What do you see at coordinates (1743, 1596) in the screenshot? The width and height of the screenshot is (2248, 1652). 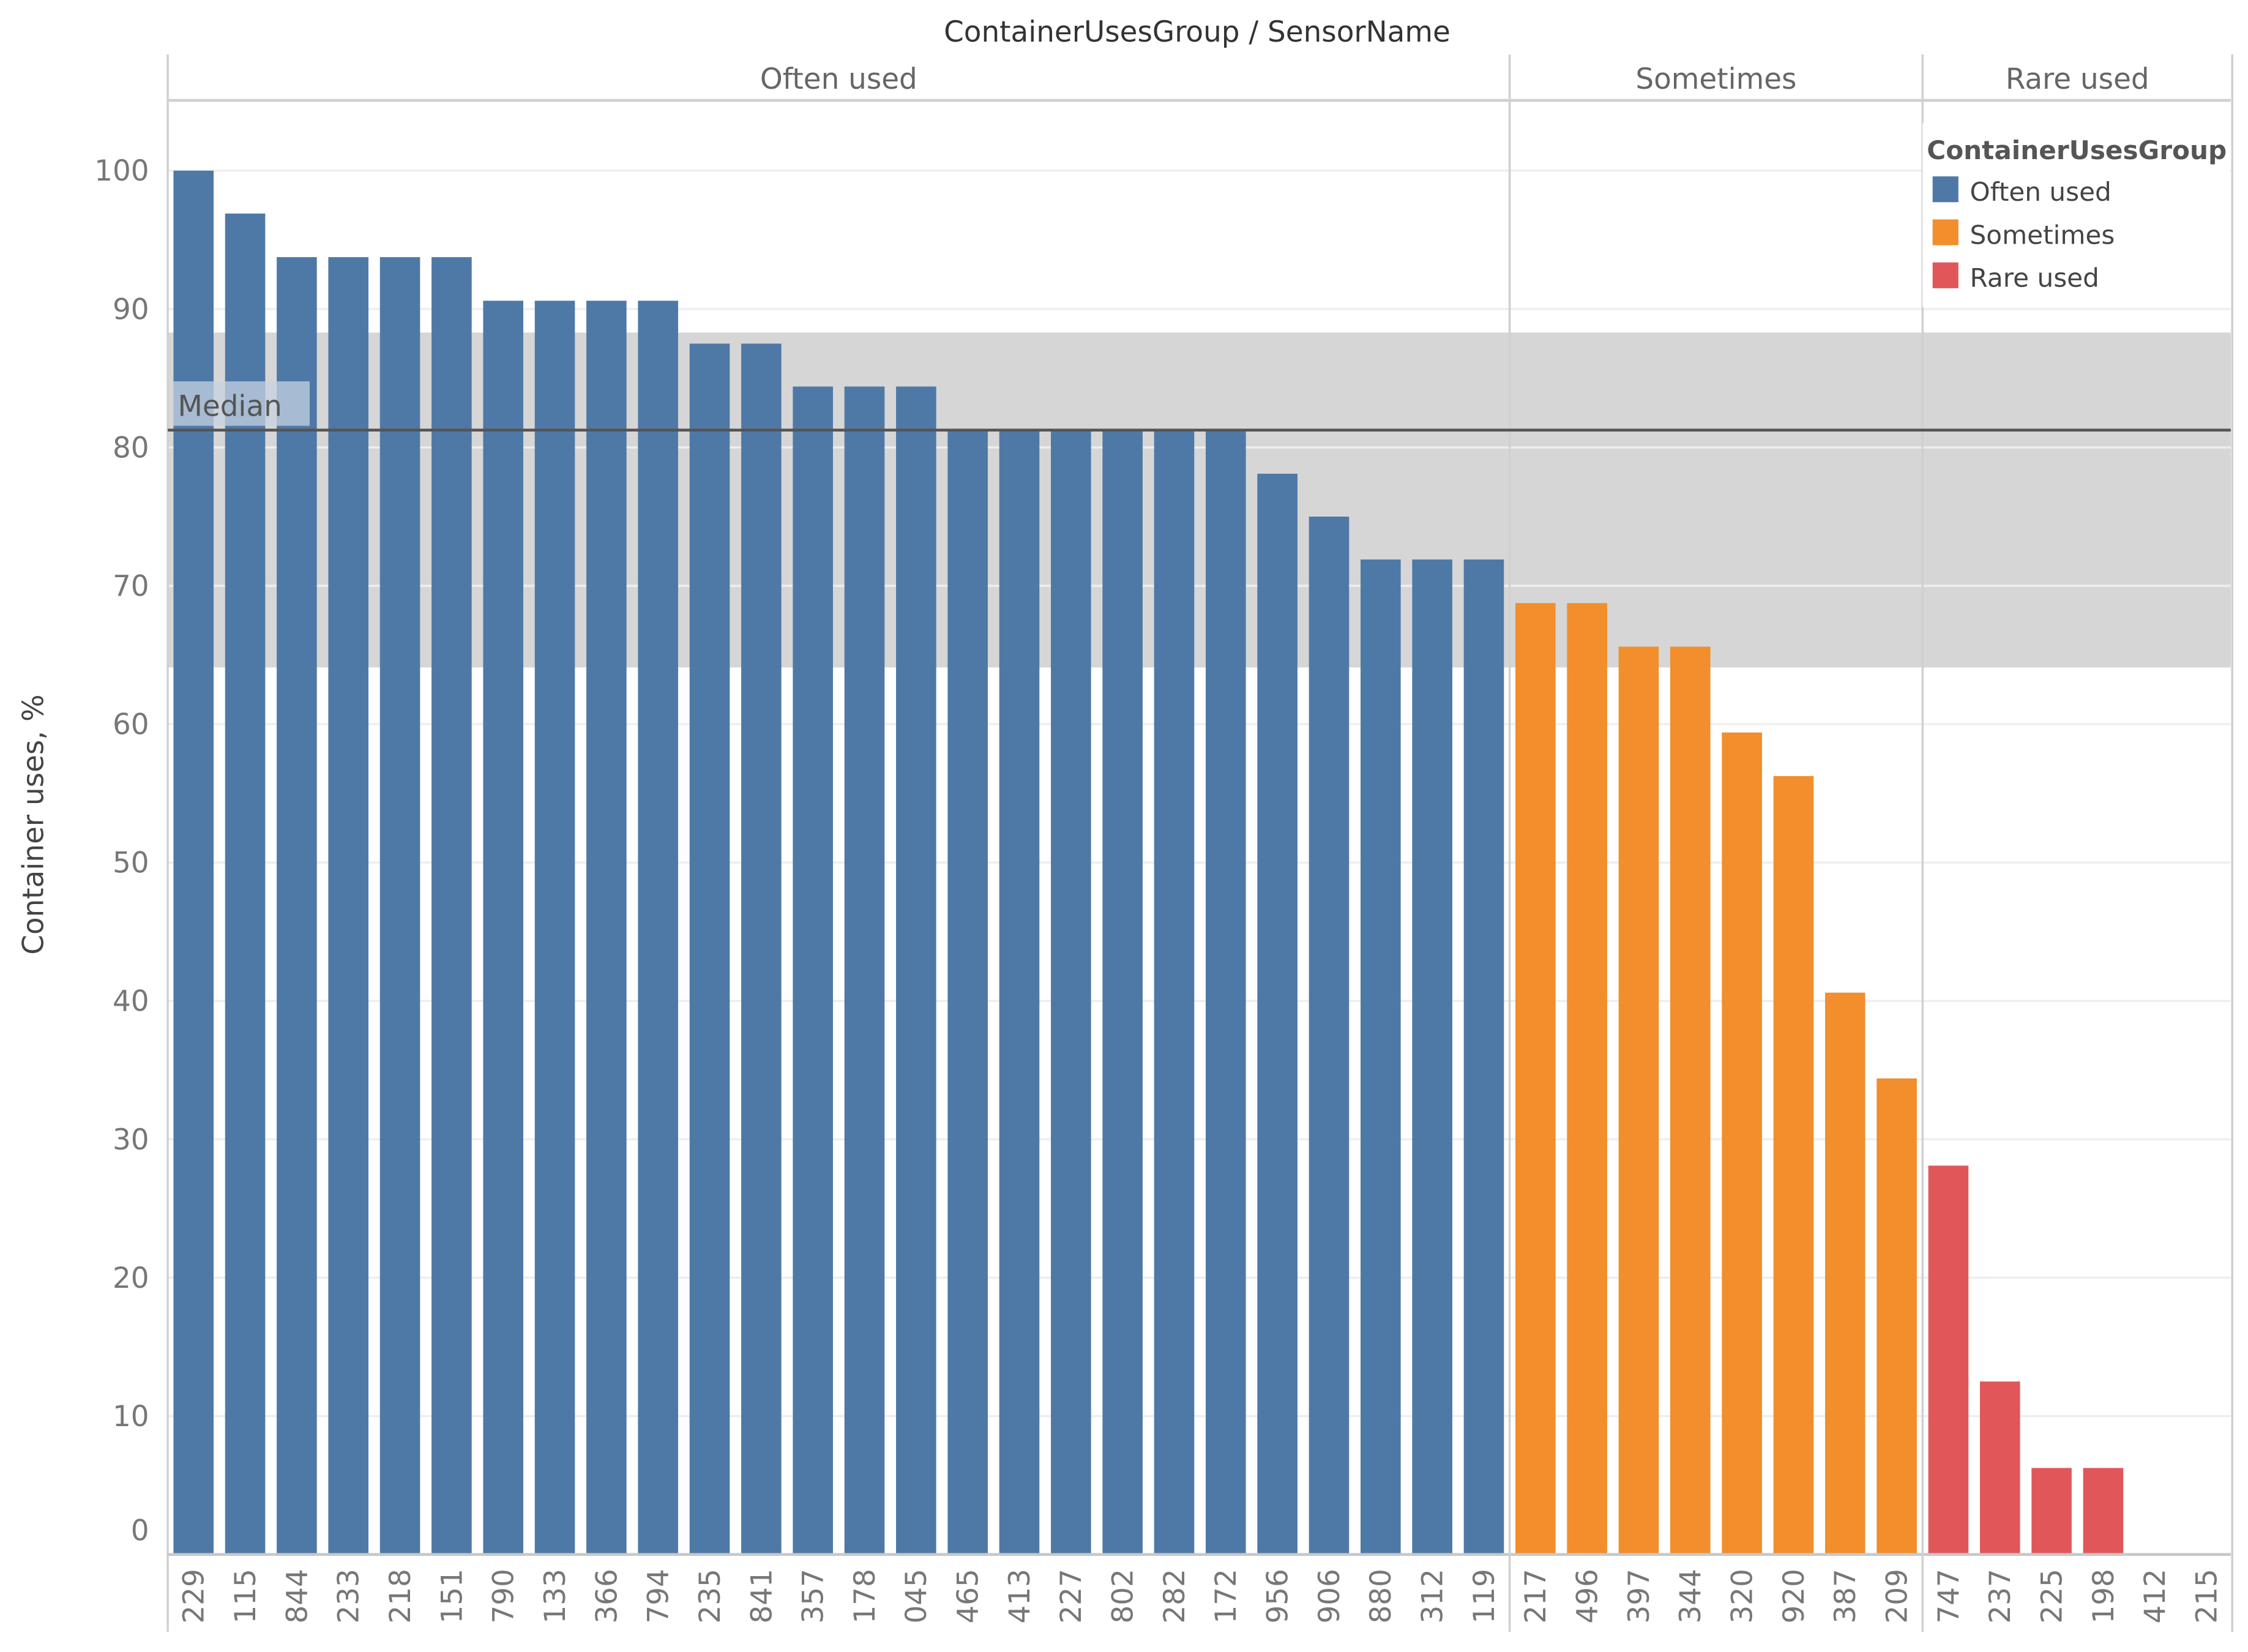 I see `x-tick-label: 320` at bounding box center [1743, 1596].